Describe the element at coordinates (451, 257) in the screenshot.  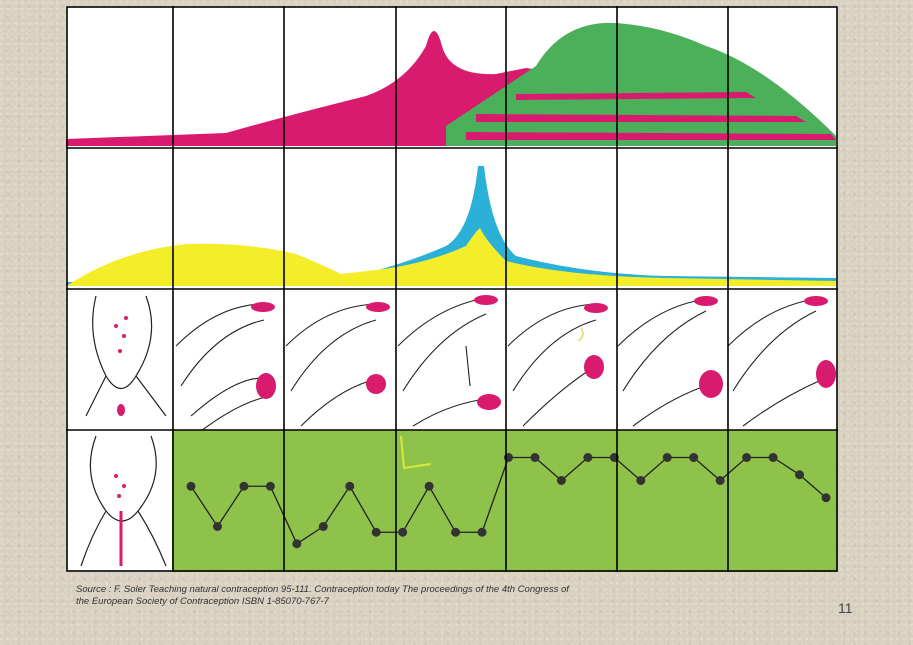
I see `yellow-secretion-curve` at that location.